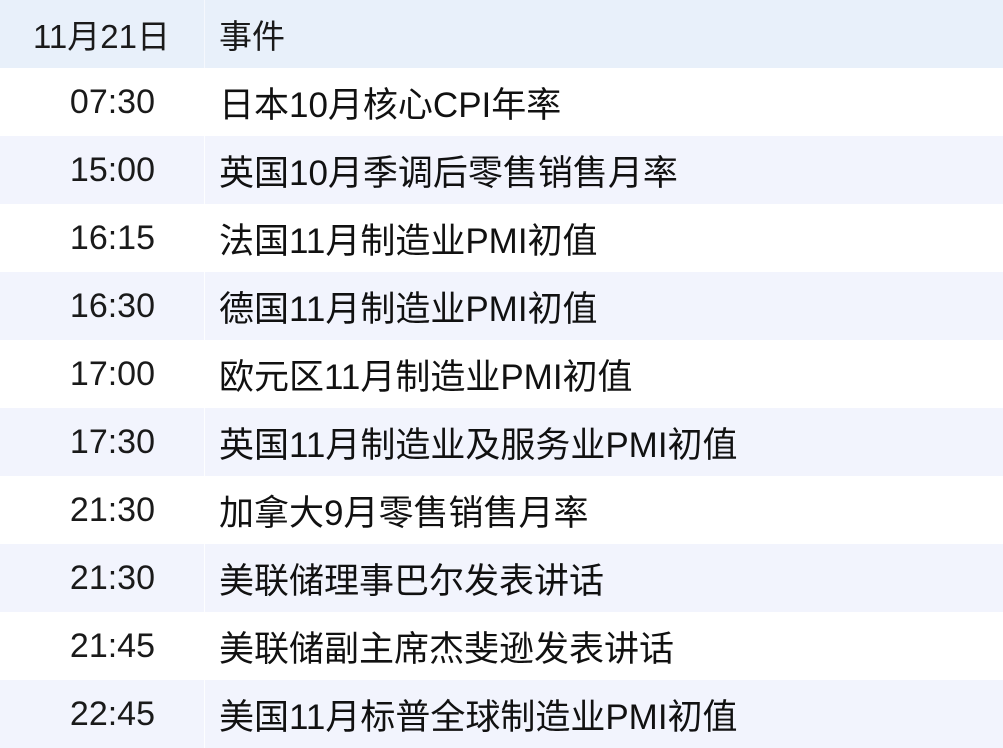 The image size is (1003, 748). What do you see at coordinates (390, 105) in the screenshot?
I see `event-name: 日本10月核心CPI年率` at bounding box center [390, 105].